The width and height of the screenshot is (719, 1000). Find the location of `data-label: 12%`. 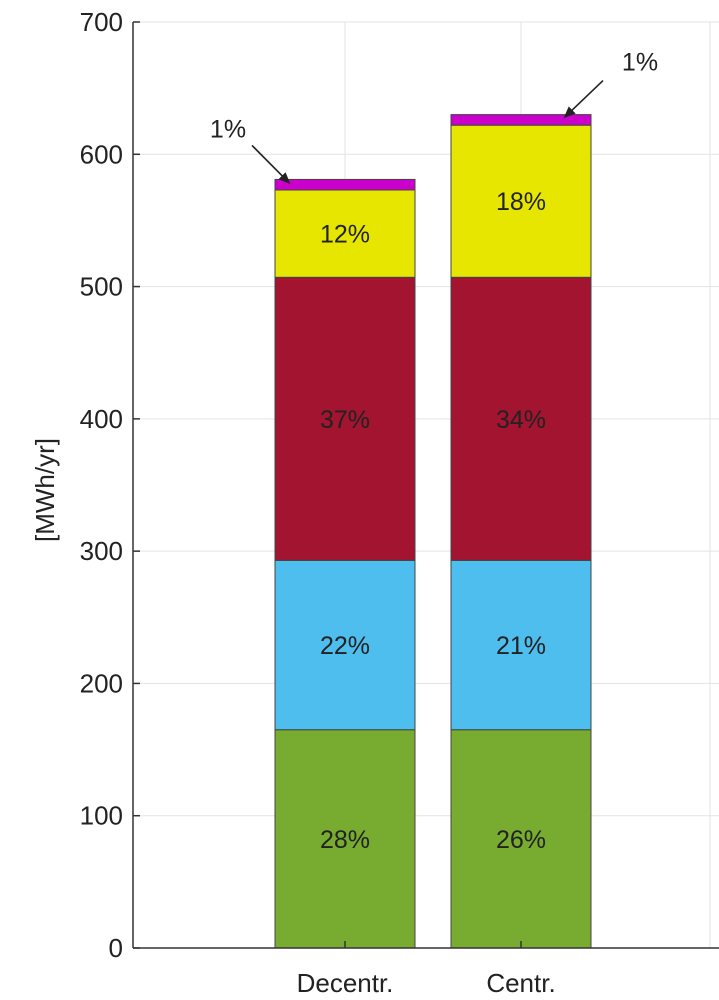

data-label: 12% is located at coordinates (345, 235).